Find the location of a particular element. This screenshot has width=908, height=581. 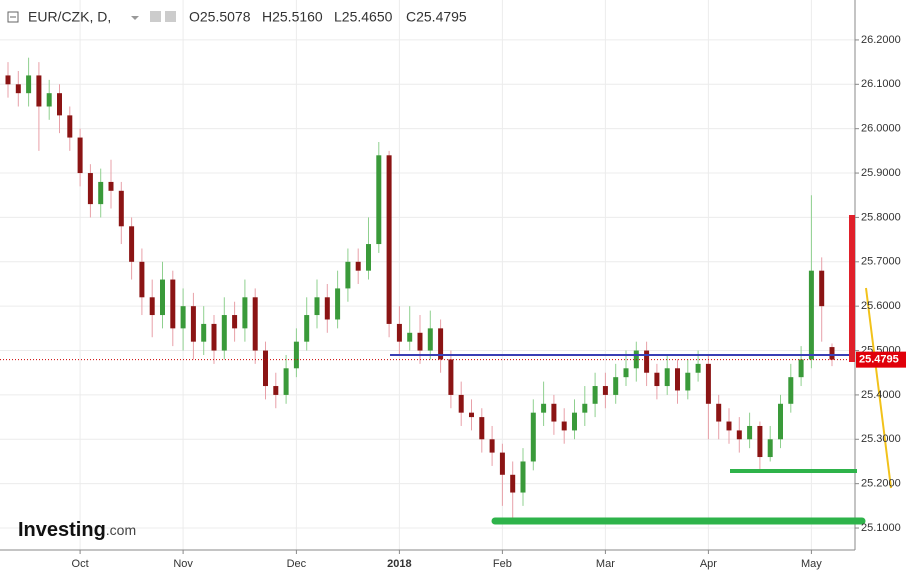

y-tick-label: 25.8000 is located at coordinates (881, 217).